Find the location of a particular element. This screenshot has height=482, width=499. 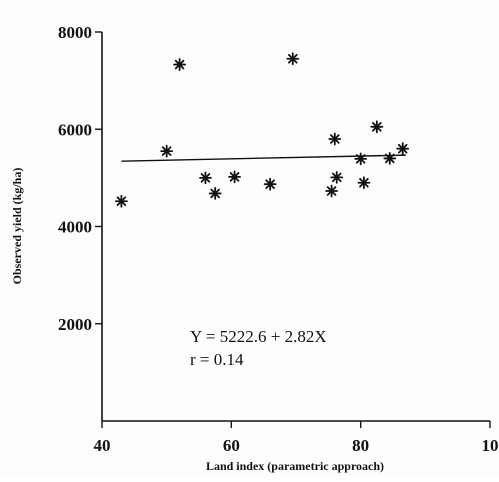

y-tick-label: 6000 is located at coordinates (75, 129).